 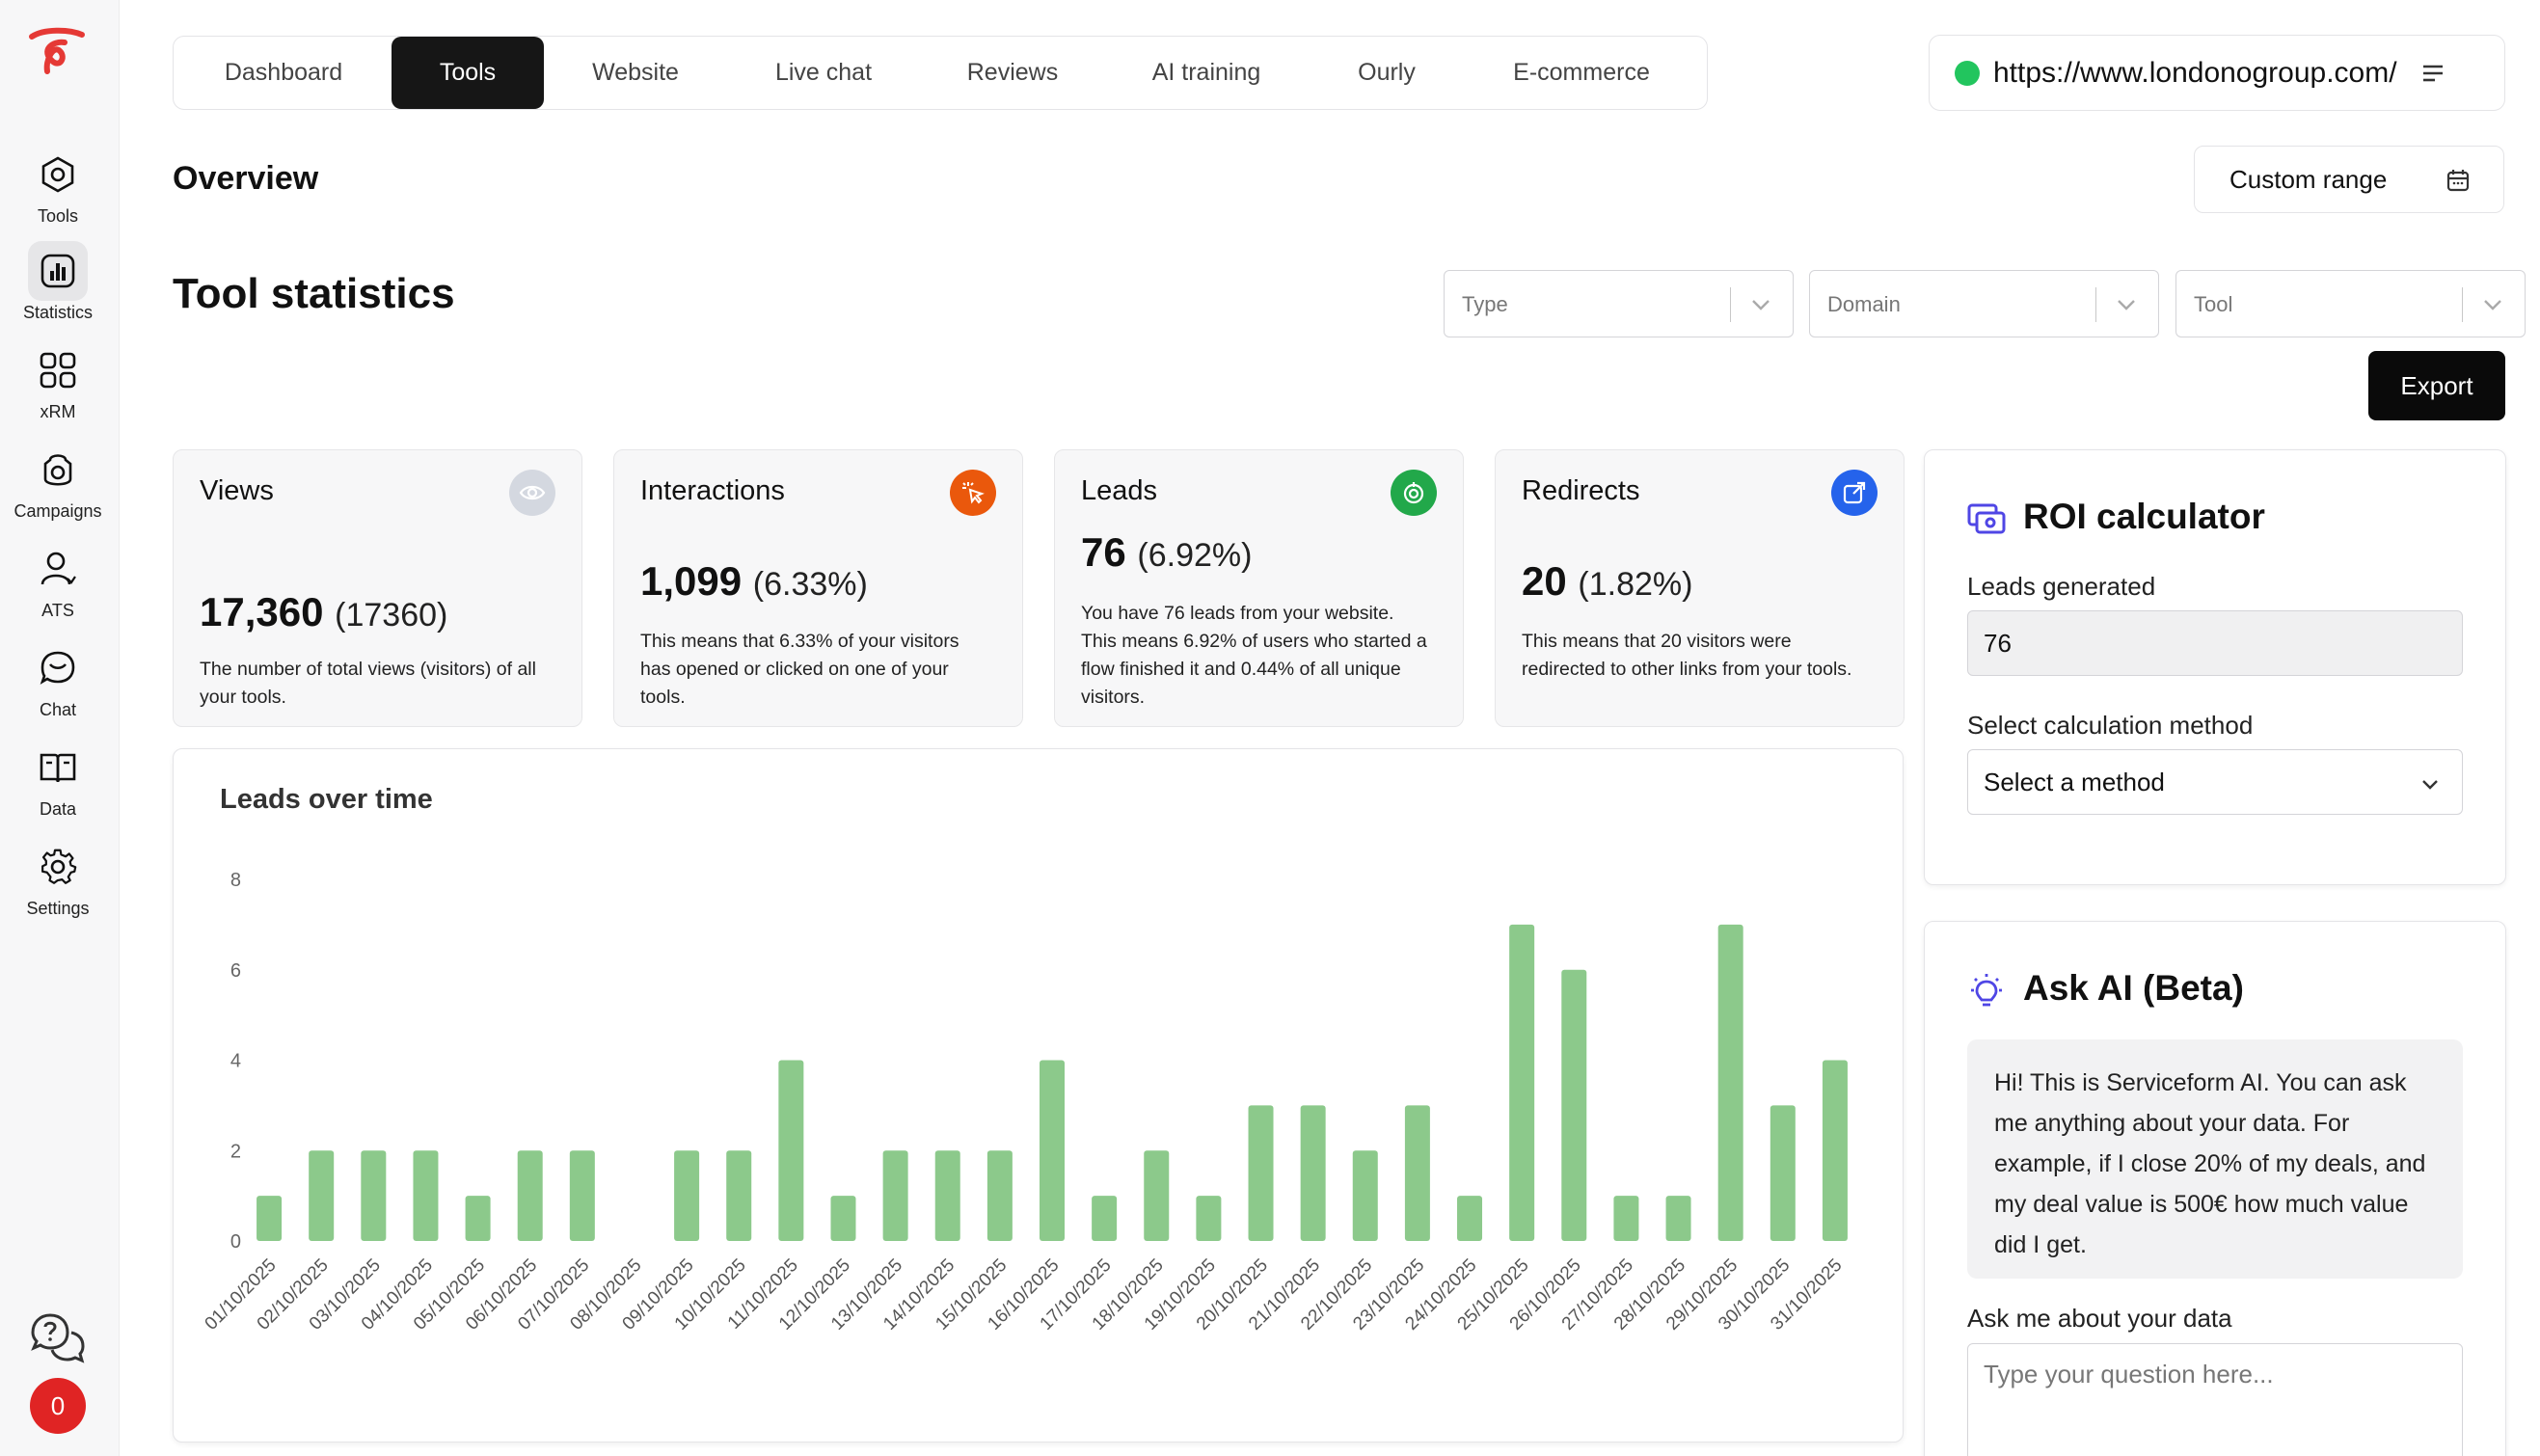 What do you see at coordinates (1012, 72) in the screenshot?
I see `tab-reviews: Reviews` at bounding box center [1012, 72].